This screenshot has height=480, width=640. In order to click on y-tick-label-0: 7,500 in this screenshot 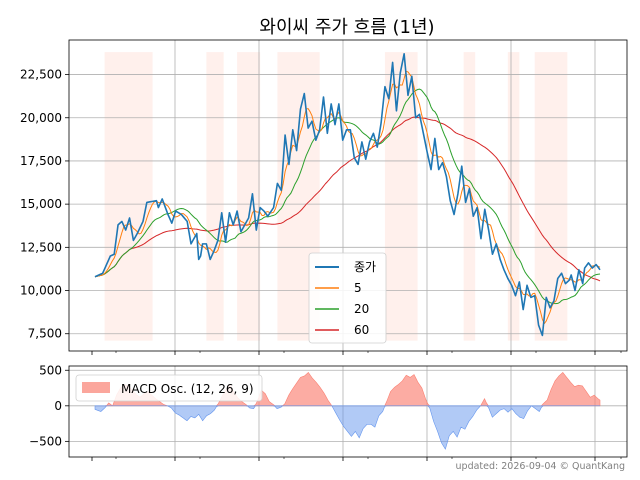, I will do `click(45, 334)`.